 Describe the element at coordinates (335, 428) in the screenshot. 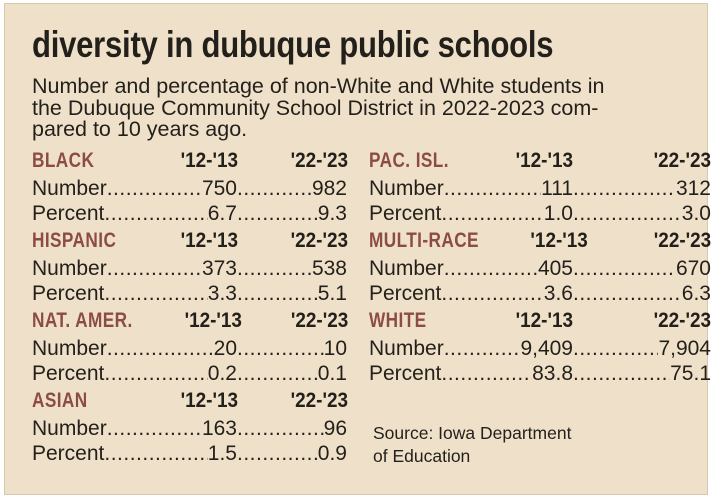

I see `value-2022-23: 96` at that location.